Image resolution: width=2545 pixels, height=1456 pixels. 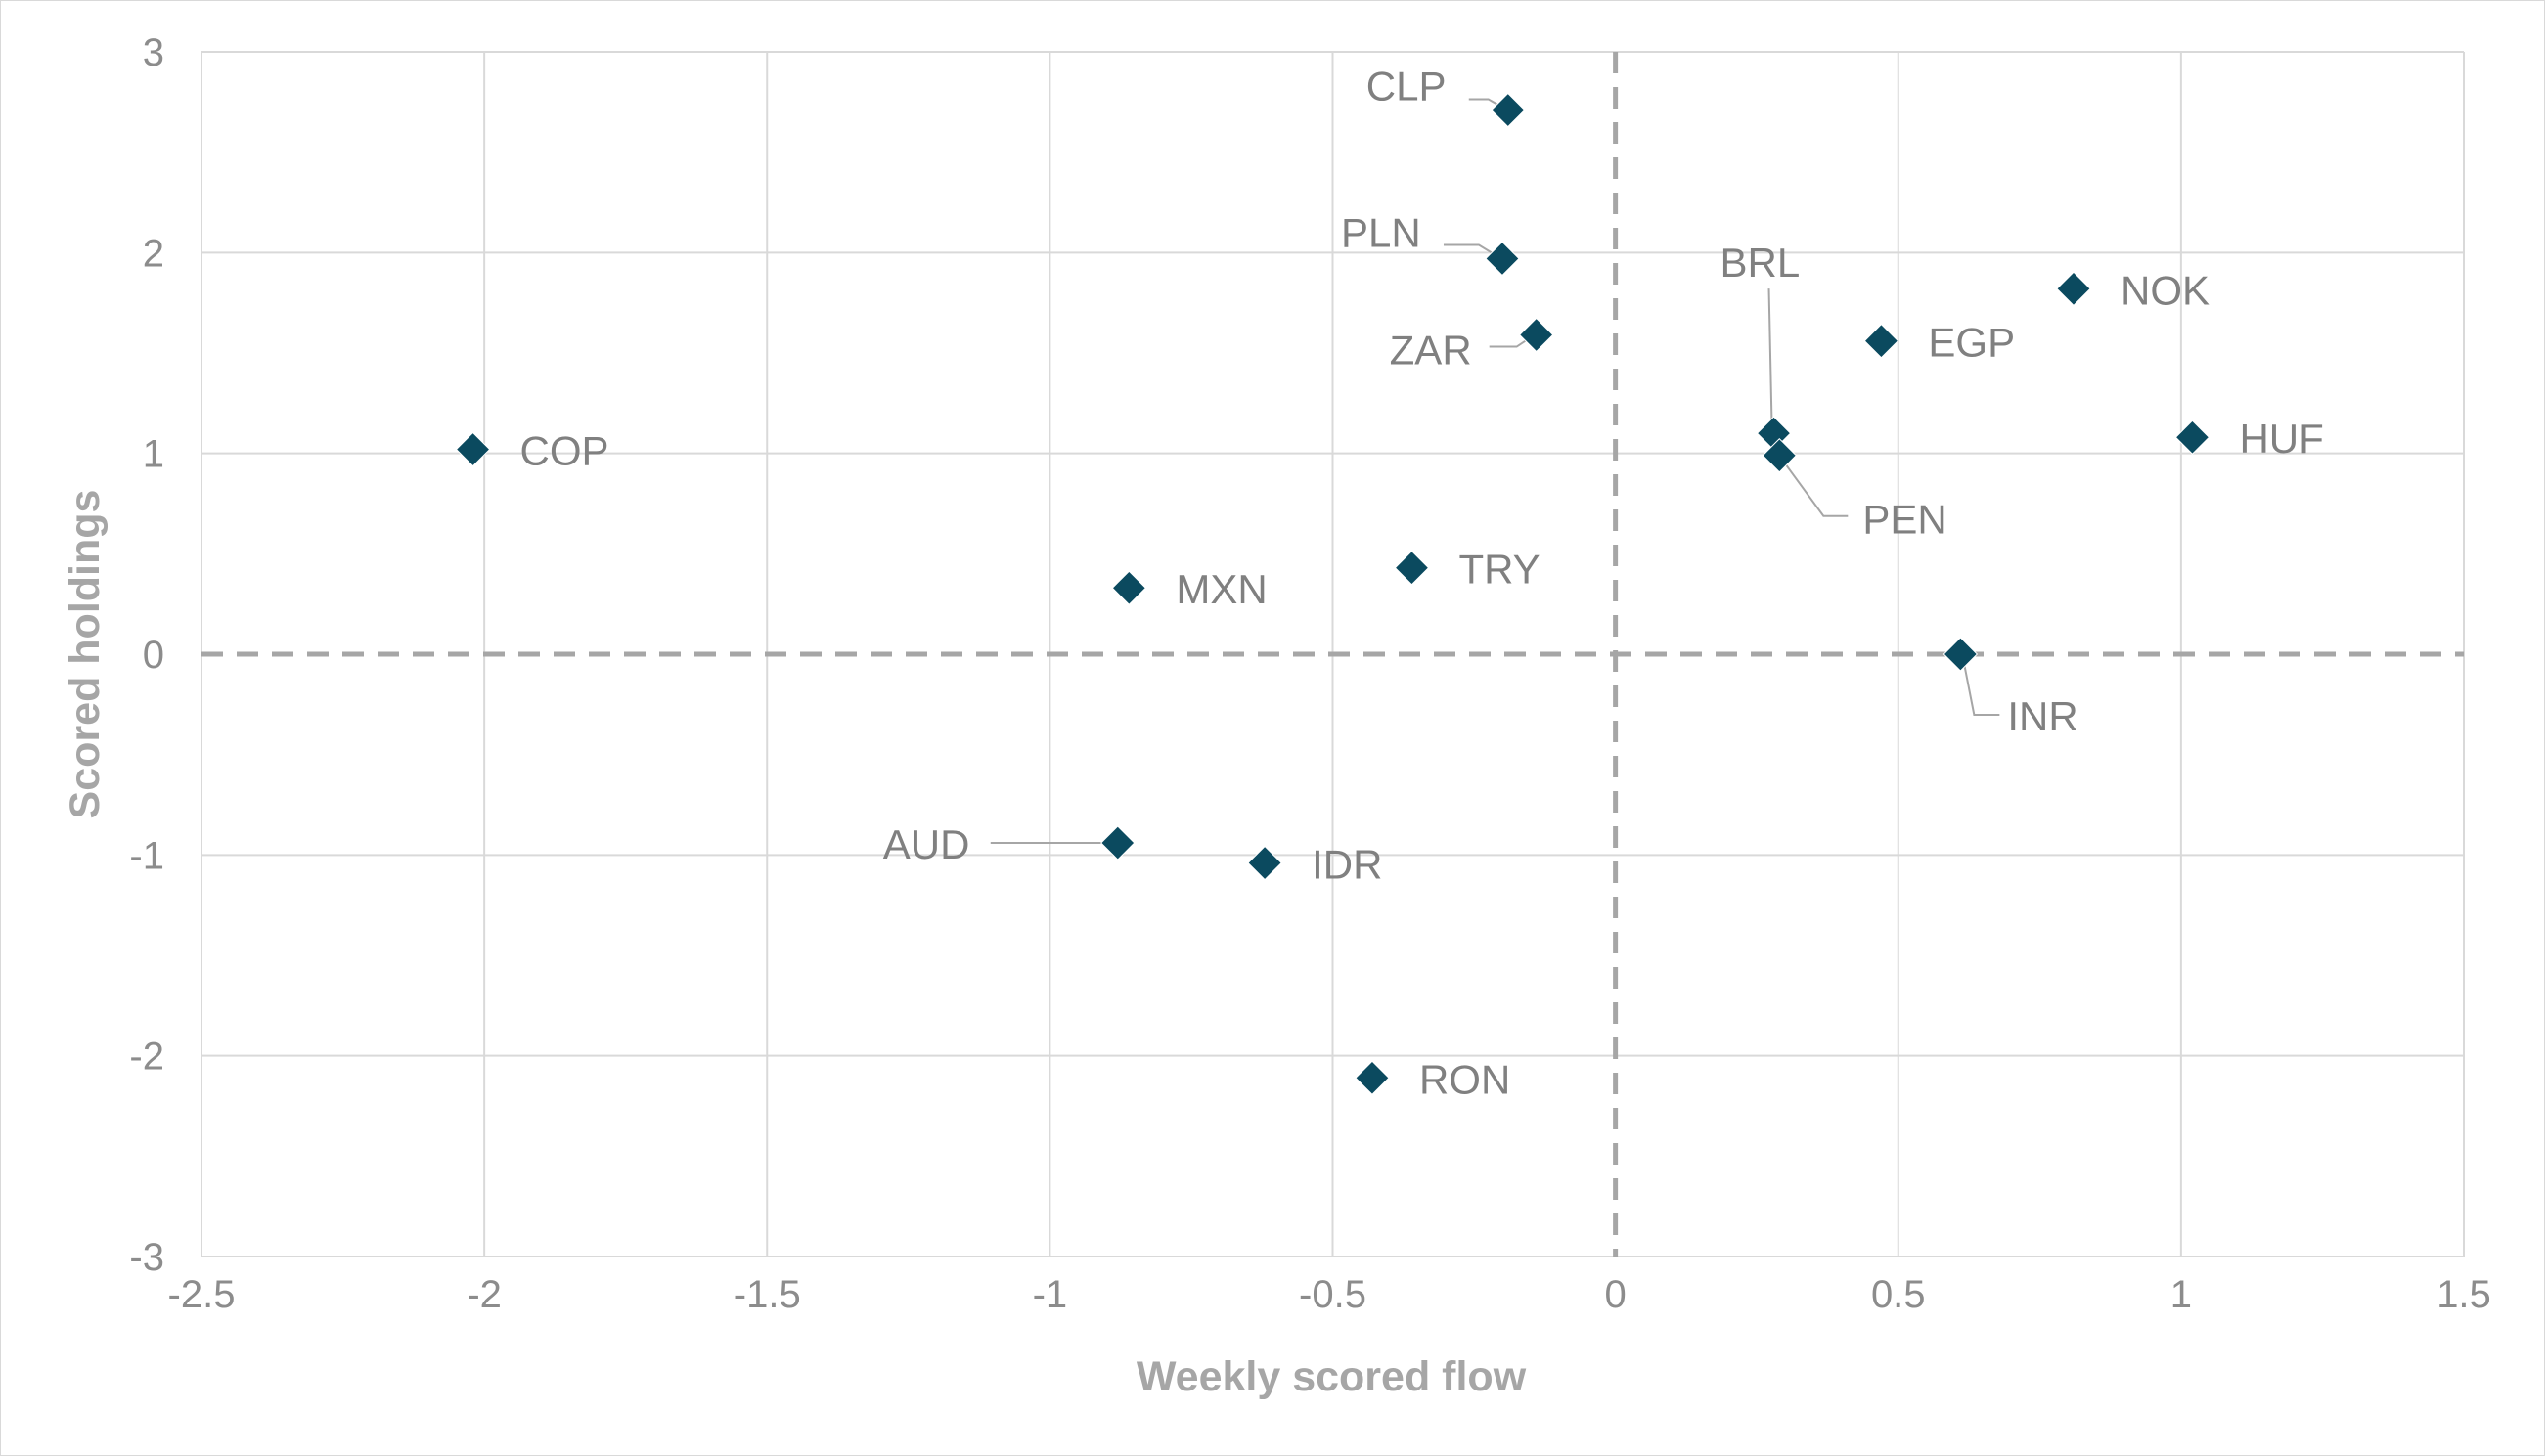 What do you see at coordinates (202, 1294) in the screenshot?
I see `x-tick-label: -2.5` at bounding box center [202, 1294].